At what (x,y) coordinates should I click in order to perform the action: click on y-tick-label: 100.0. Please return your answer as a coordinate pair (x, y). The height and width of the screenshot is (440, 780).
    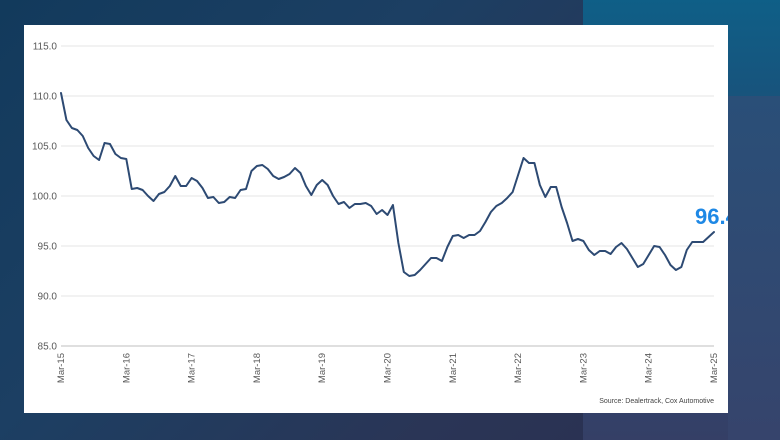
    Looking at the image, I should click on (44, 197).